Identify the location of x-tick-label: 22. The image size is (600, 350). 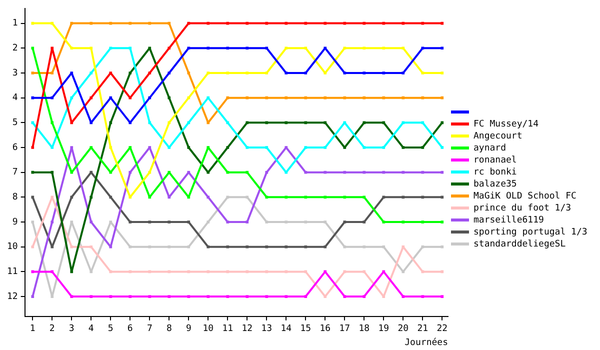
(442, 329).